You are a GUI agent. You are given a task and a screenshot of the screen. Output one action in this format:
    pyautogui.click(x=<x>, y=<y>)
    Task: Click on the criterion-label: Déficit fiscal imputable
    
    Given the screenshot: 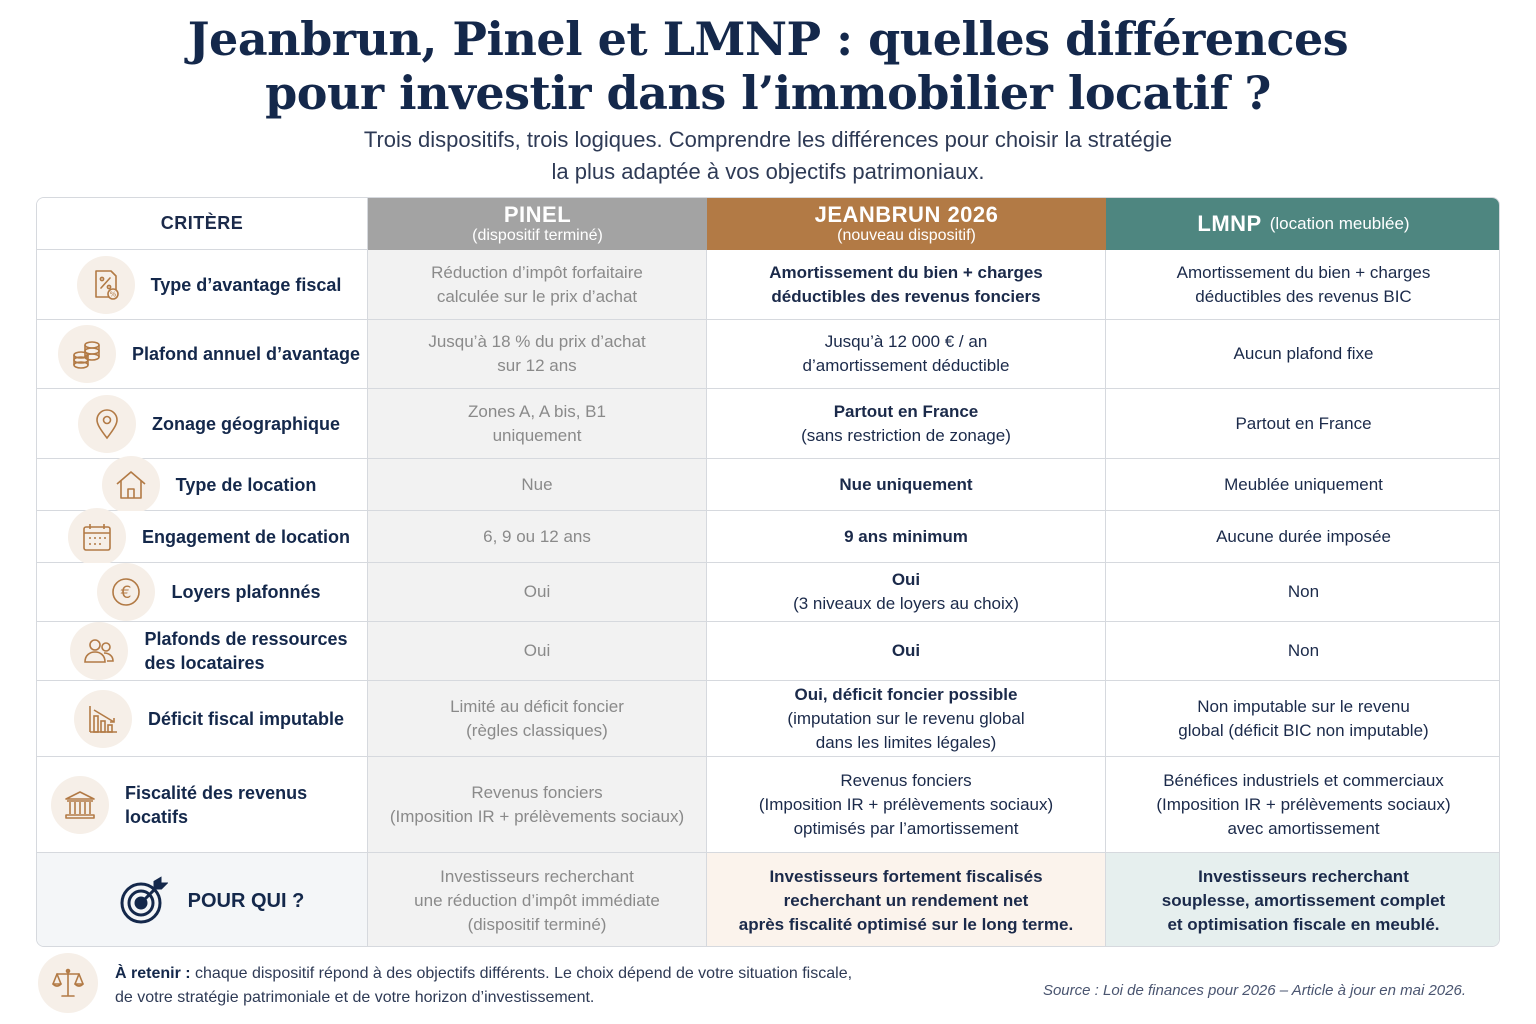 What is the action you would take?
    pyautogui.click(x=246, y=719)
    